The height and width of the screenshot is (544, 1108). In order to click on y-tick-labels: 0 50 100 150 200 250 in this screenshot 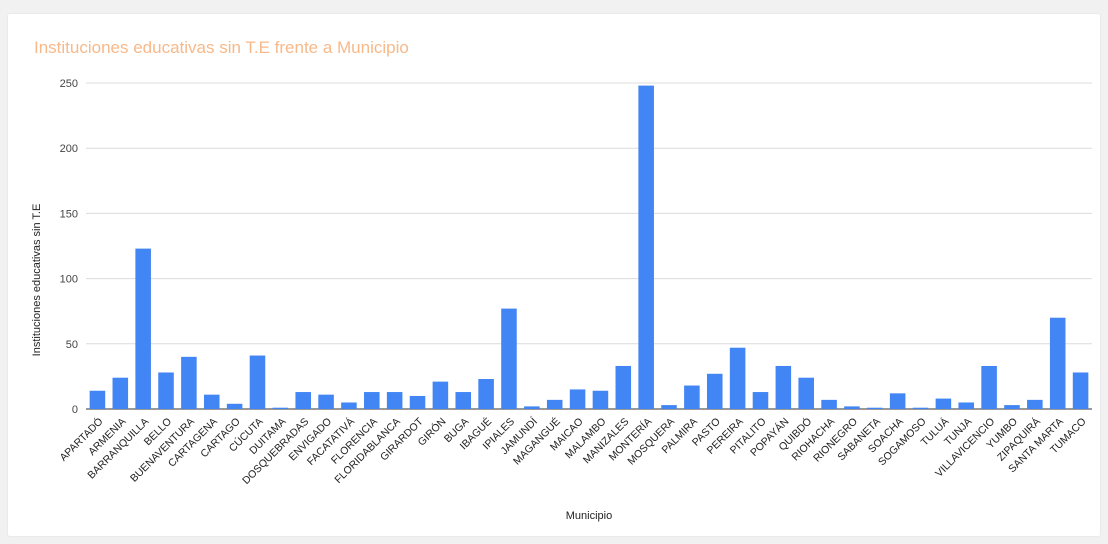, I will do `click(69, 247)`.